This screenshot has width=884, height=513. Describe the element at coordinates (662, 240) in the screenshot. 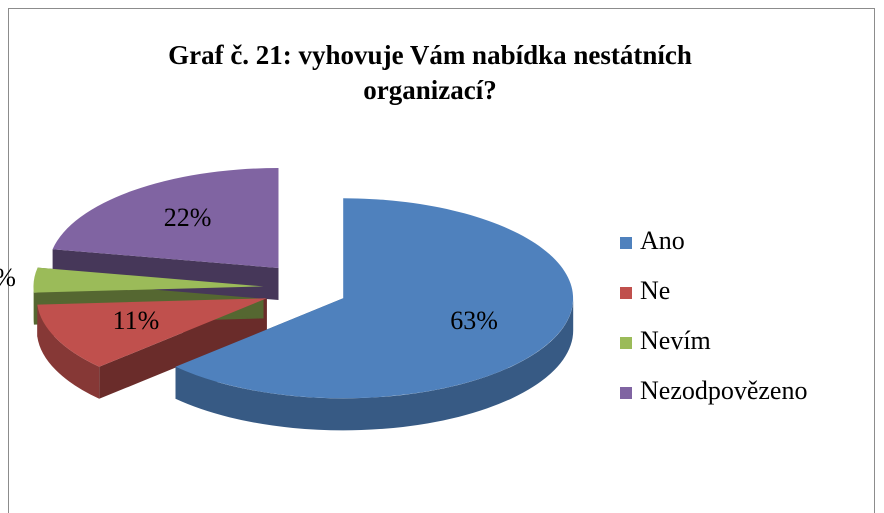

I see `legend-label: Ano` at that location.